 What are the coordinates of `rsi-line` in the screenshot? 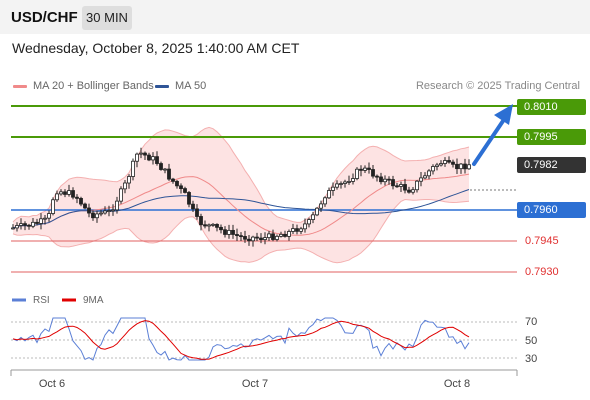 It's located at (241, 339).